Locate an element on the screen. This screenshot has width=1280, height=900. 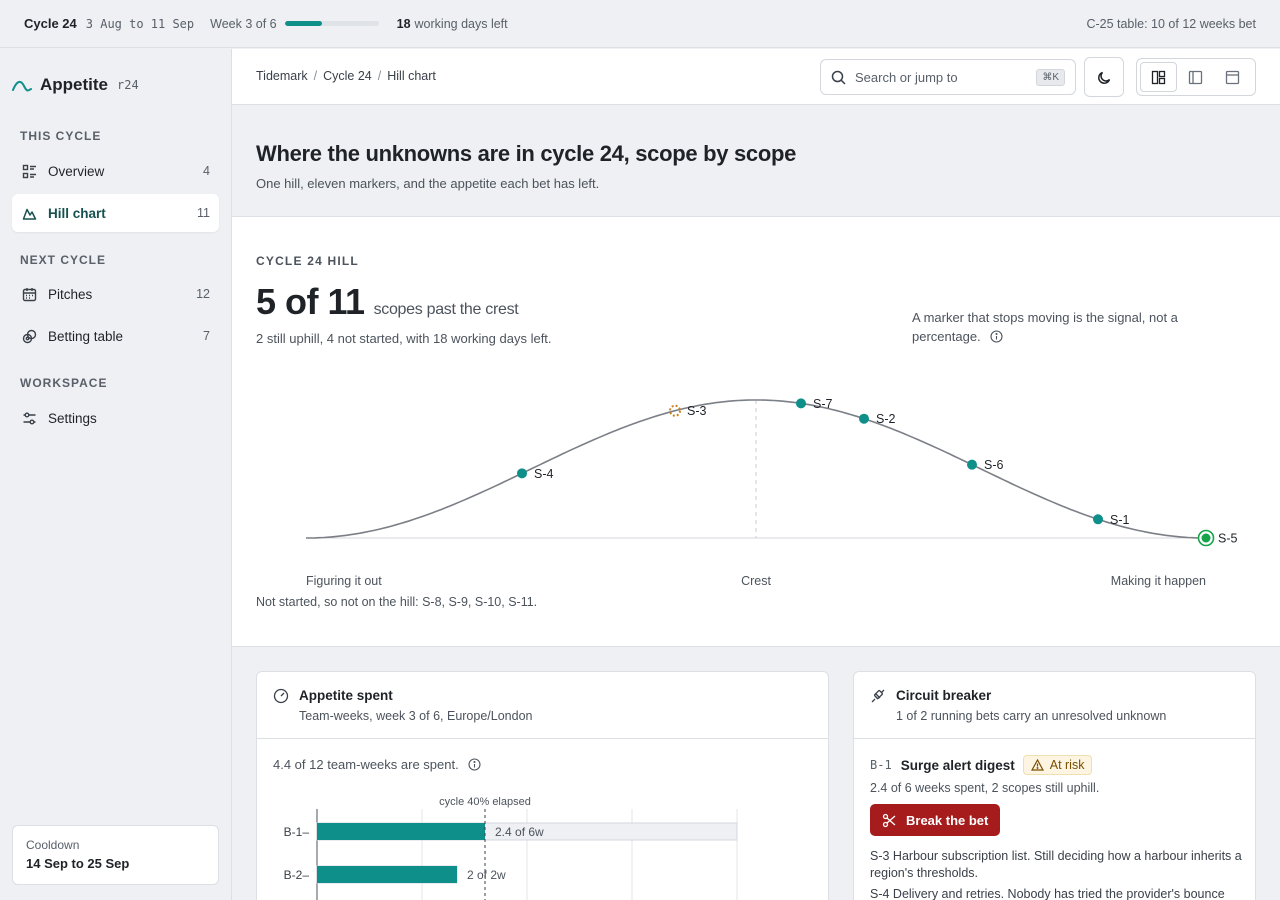
bet-name: Surge alert digest is located at coordinates (957, 765).